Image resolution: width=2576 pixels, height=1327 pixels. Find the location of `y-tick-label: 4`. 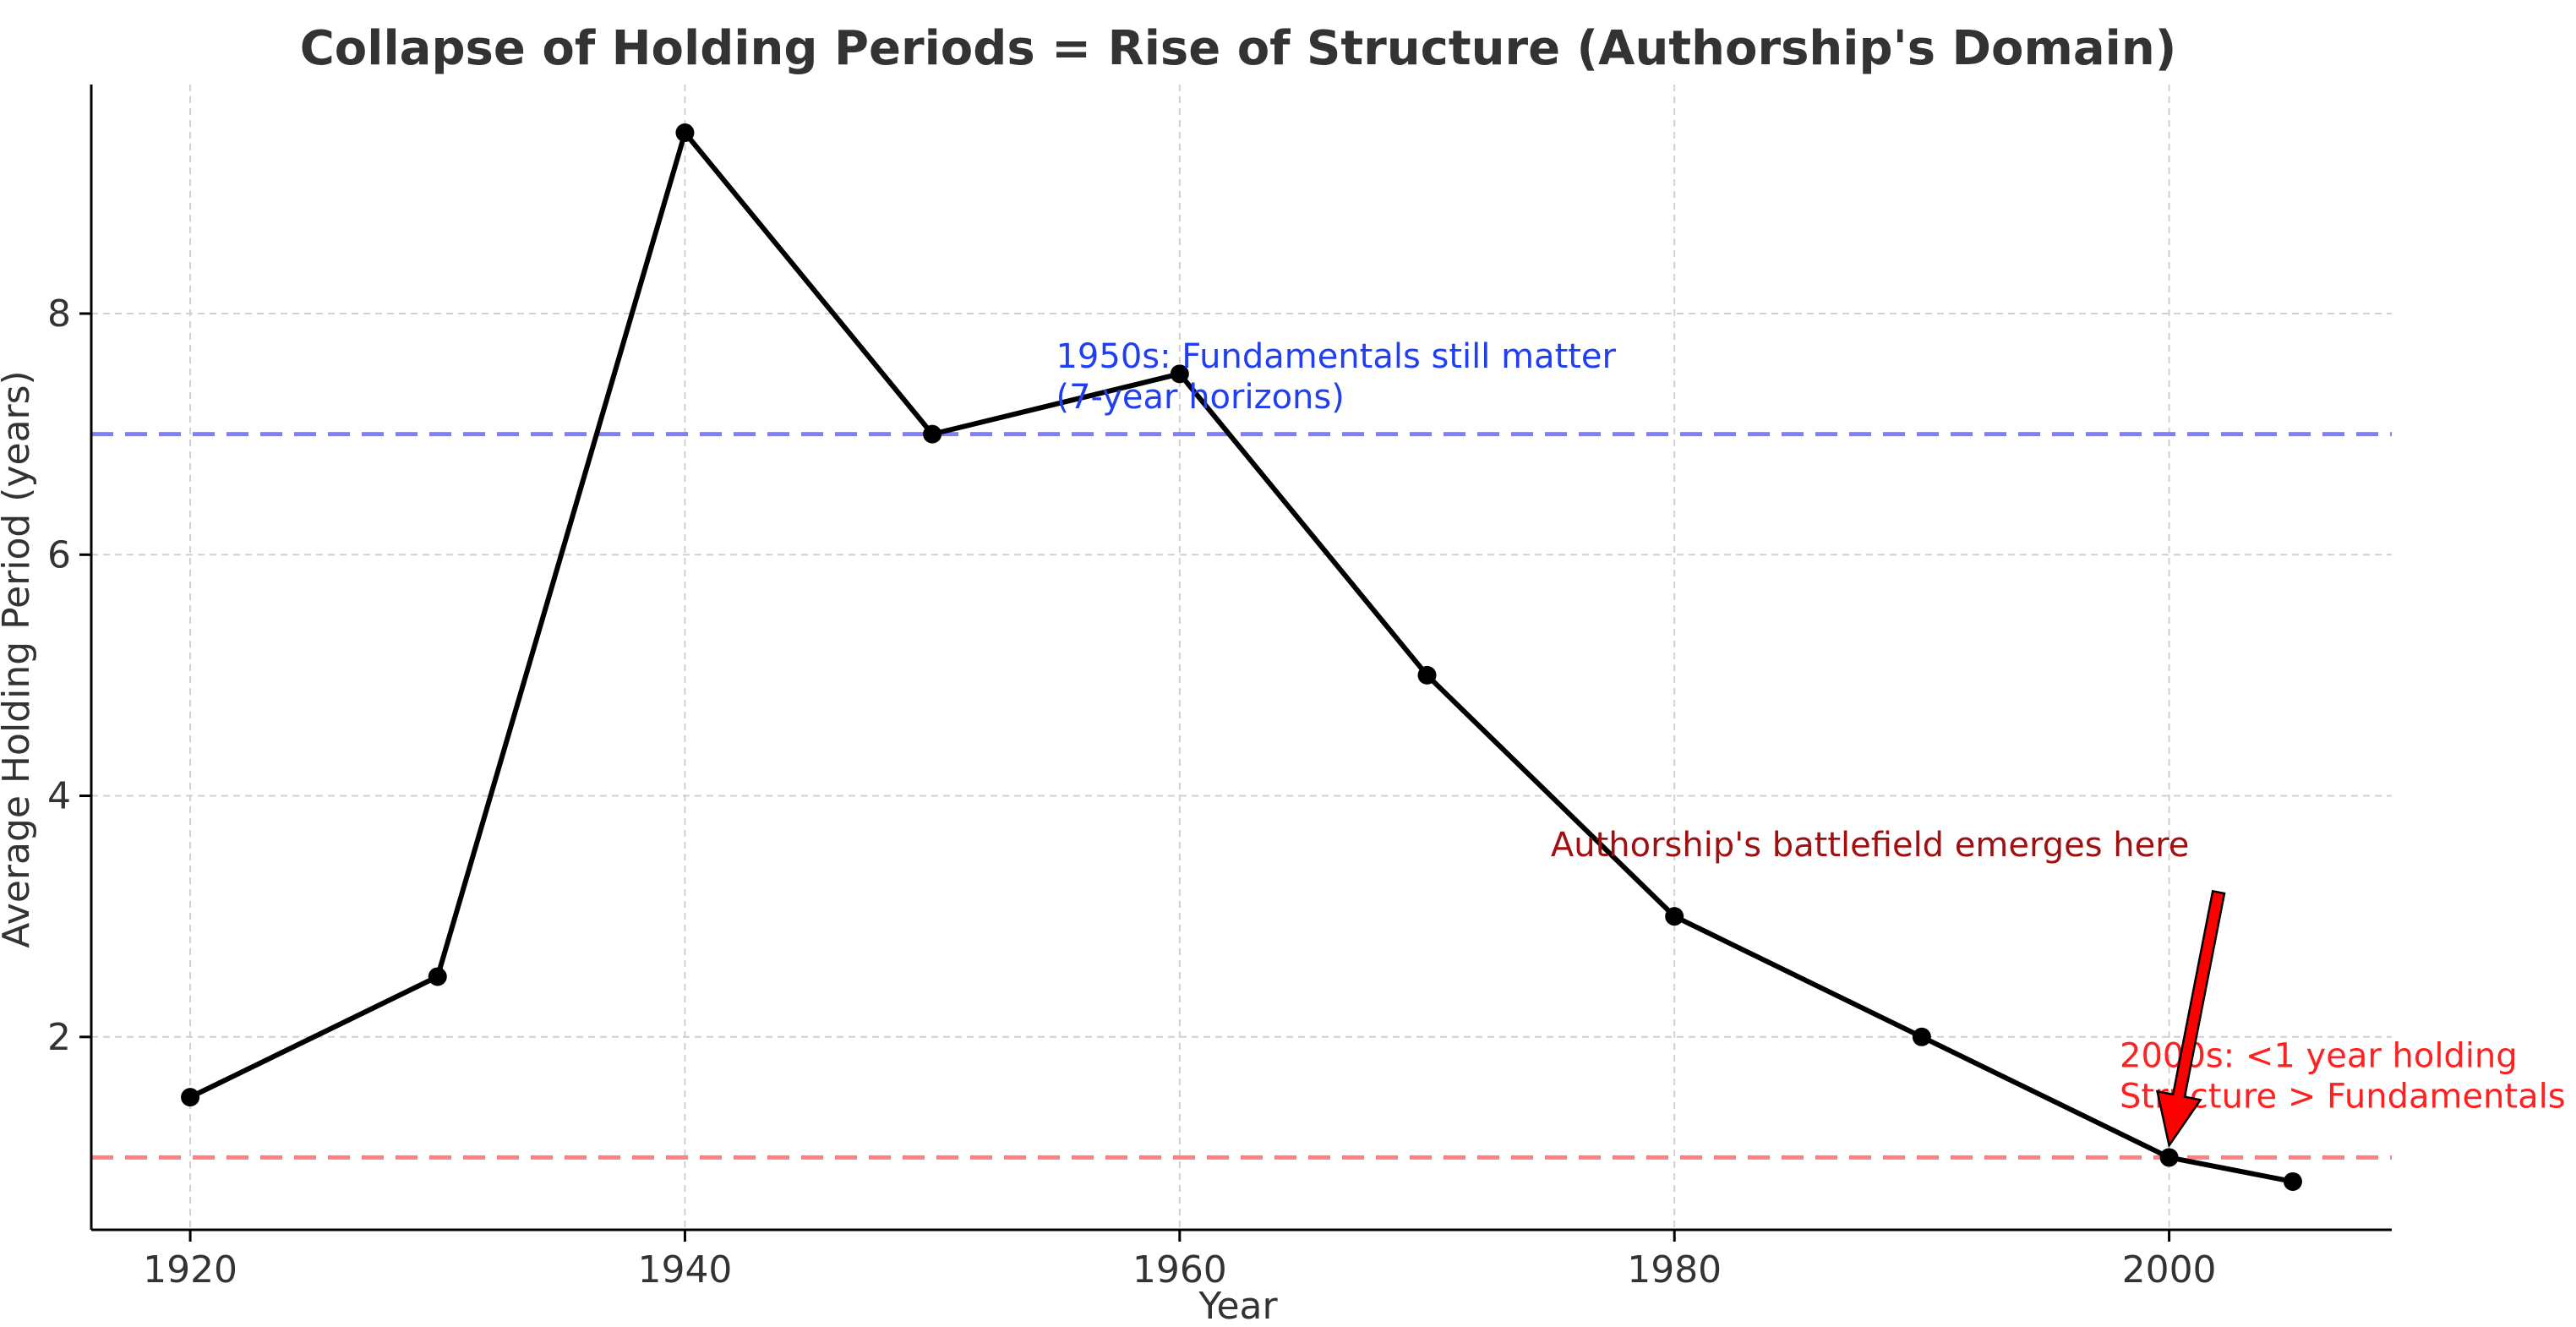

y-tick-label: 4 is located at coordinates (59, 796).